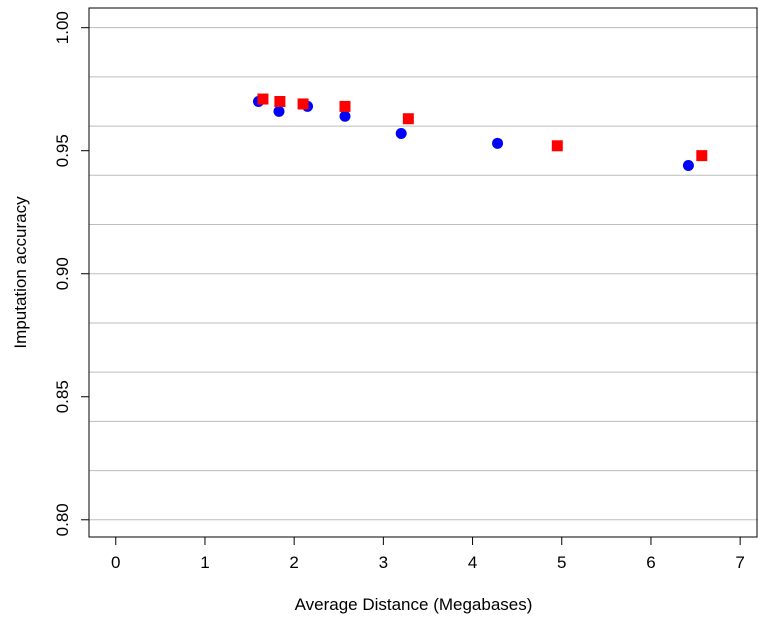 The height and width of the screenshot is (617, 758). What do you see at coordinates (62, 396) in the screenshot?
I see `y-tick-label: 0.85` at bounding box center [62, 396].